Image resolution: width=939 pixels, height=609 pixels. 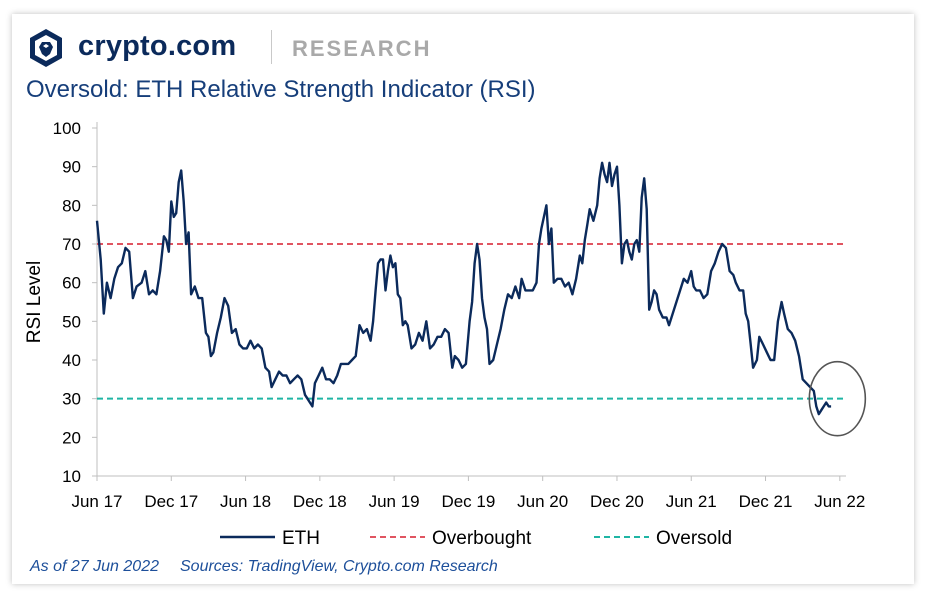 I want to click on x-tick-label: Dec 17, so click(x=171, y=501).